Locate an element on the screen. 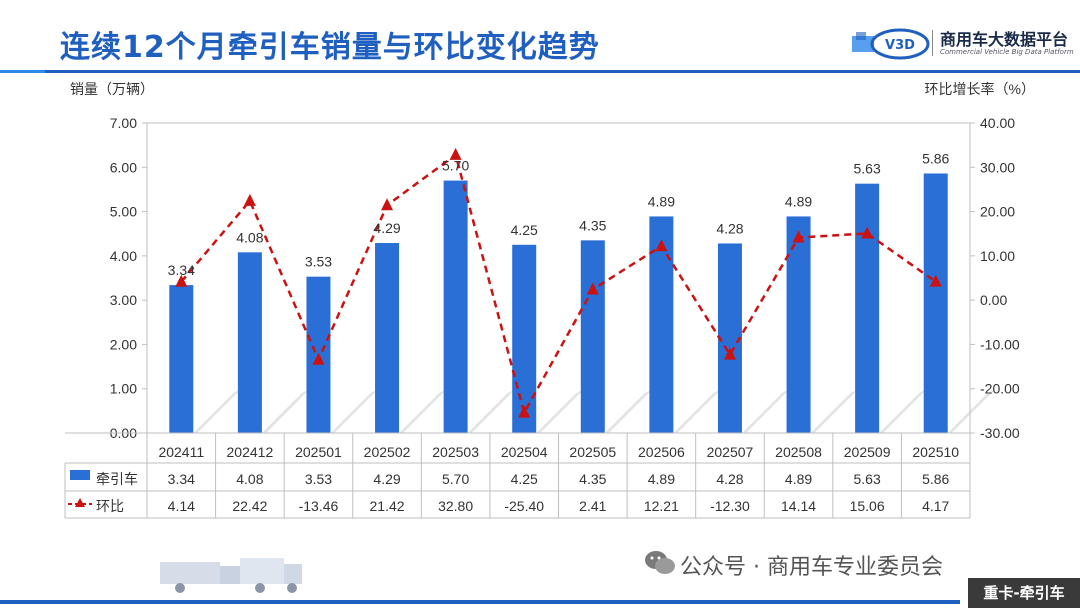 The height and width of the screenshot is (608, 1080). table-line-value: 32.80 is located at coordinates (455, 506).